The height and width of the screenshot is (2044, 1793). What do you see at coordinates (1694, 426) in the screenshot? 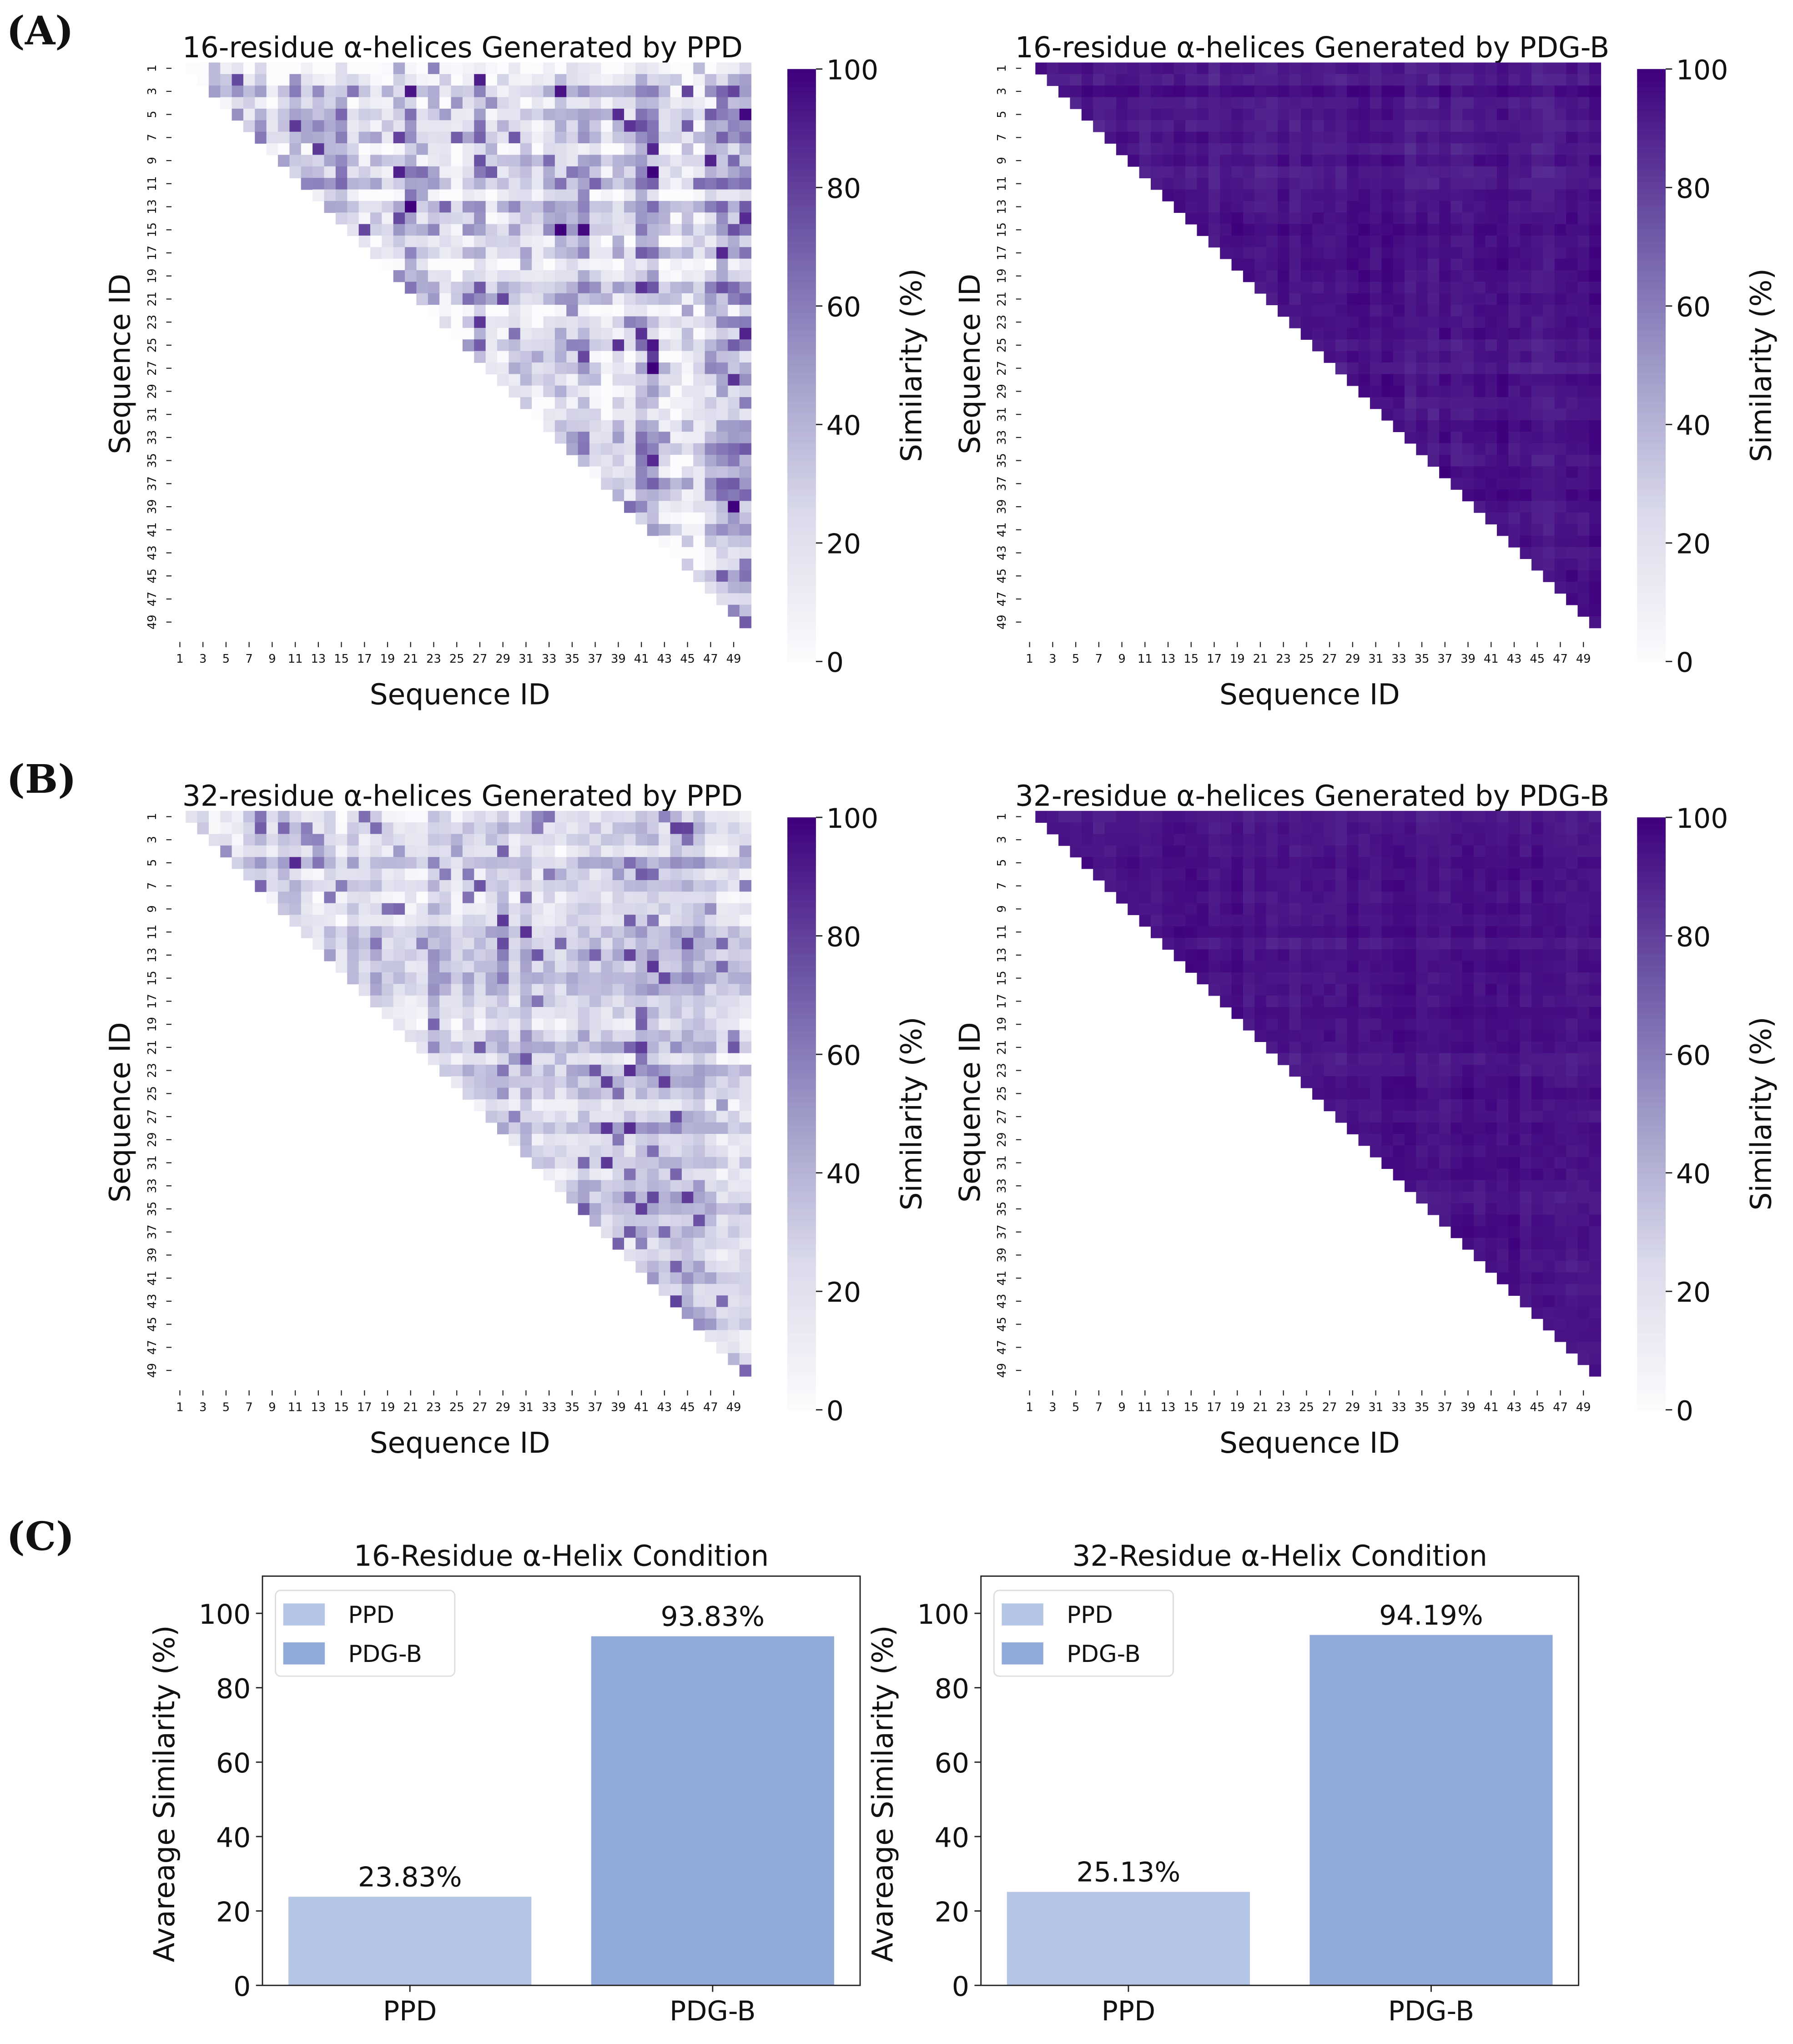
I see `colorbar-tick-label: 40` at bounding box center [1694, 426].